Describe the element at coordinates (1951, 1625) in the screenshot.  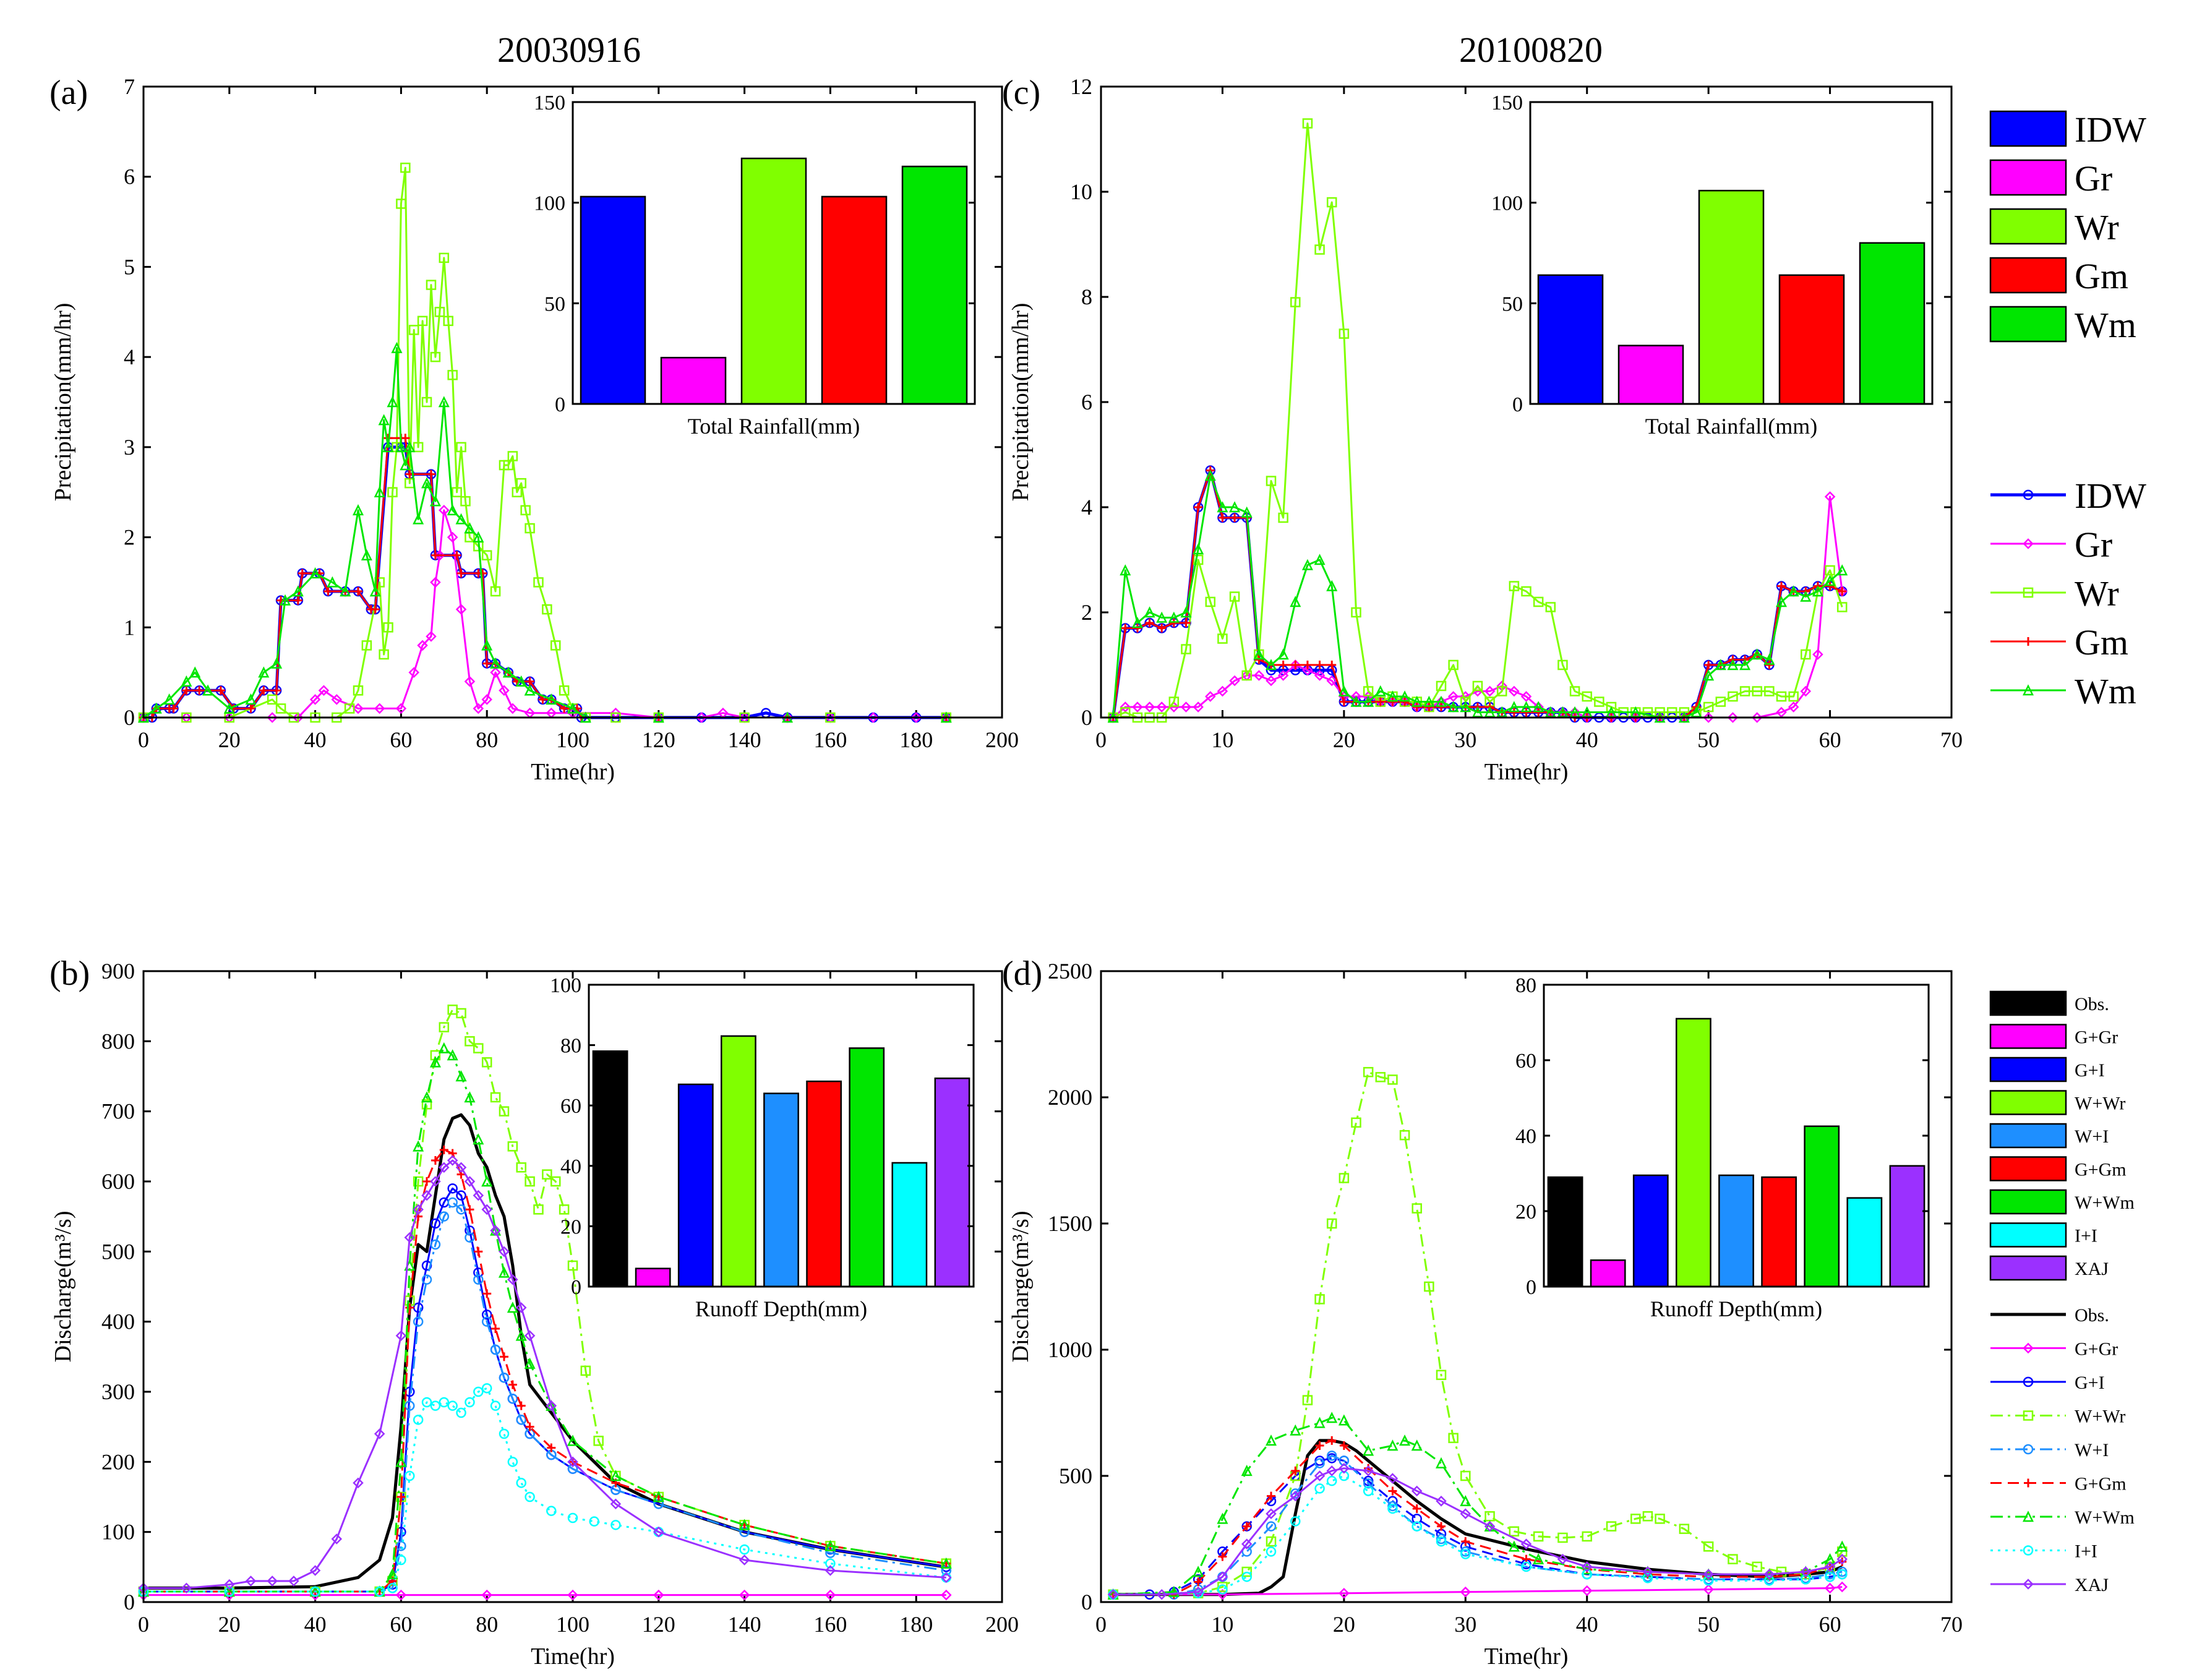
I see `x-tick-label: 70` at that location.